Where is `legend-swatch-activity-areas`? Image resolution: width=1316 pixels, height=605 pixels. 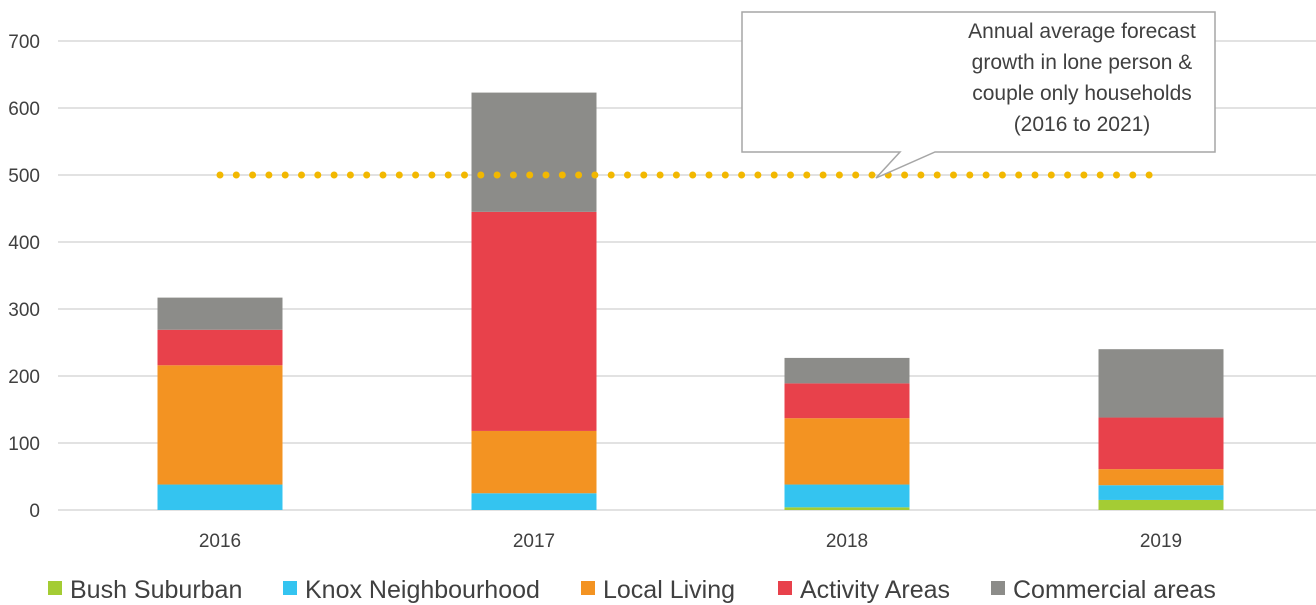 legend-swatch-activity-areas is located at coordinates (785, 588).